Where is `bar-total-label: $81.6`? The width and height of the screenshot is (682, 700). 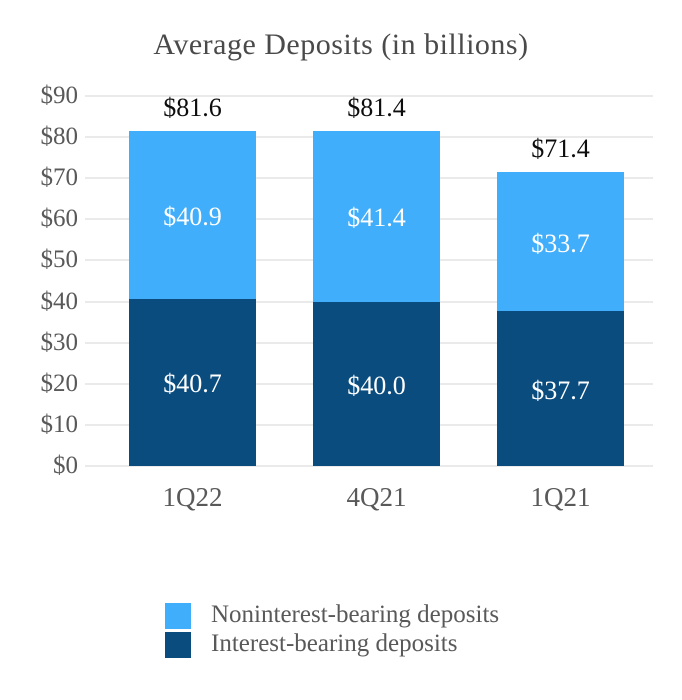 bar-total-label: $81.6 is located at coordinates (192, 107).